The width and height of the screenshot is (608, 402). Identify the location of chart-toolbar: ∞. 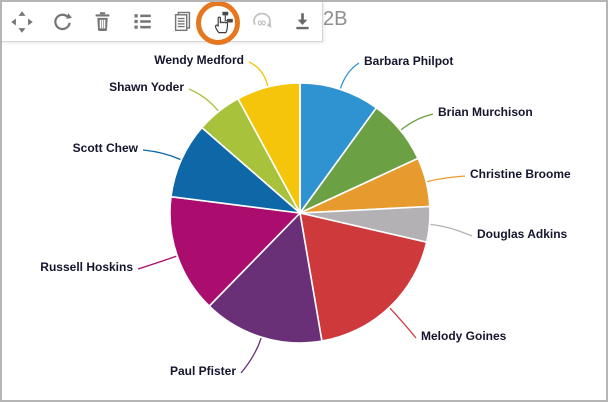
(162, 22).